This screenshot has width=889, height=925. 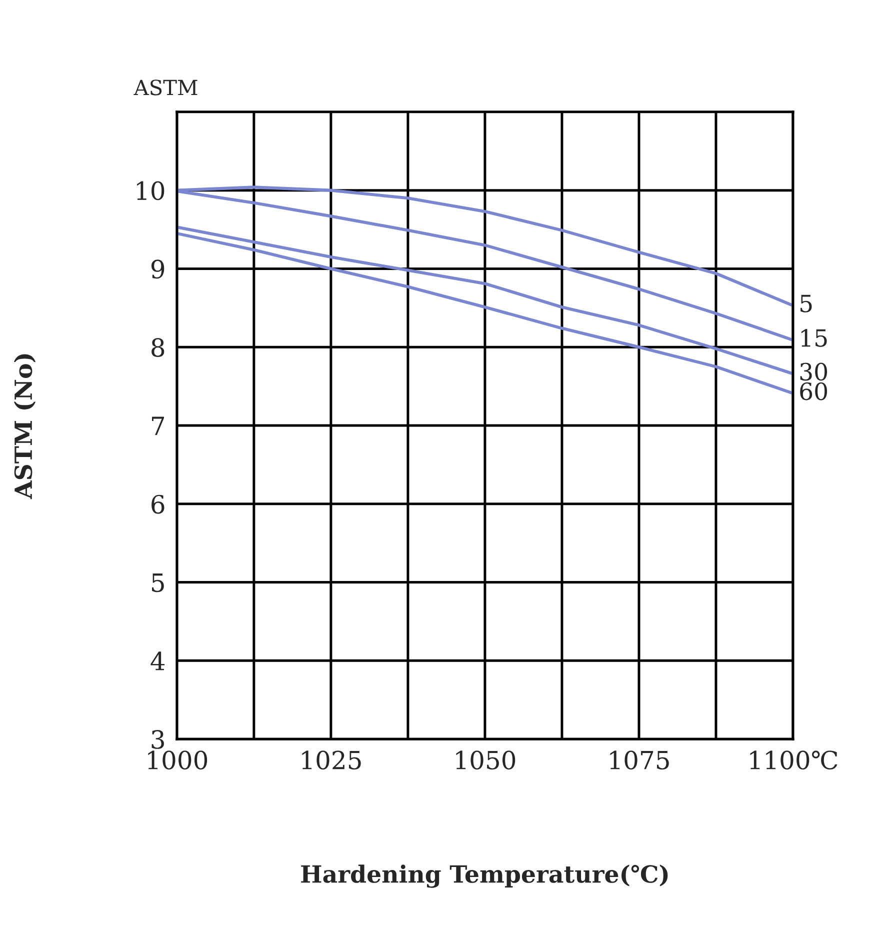 I want to click on y-axis-title: ASTM (No), so click(x=25, y=427).